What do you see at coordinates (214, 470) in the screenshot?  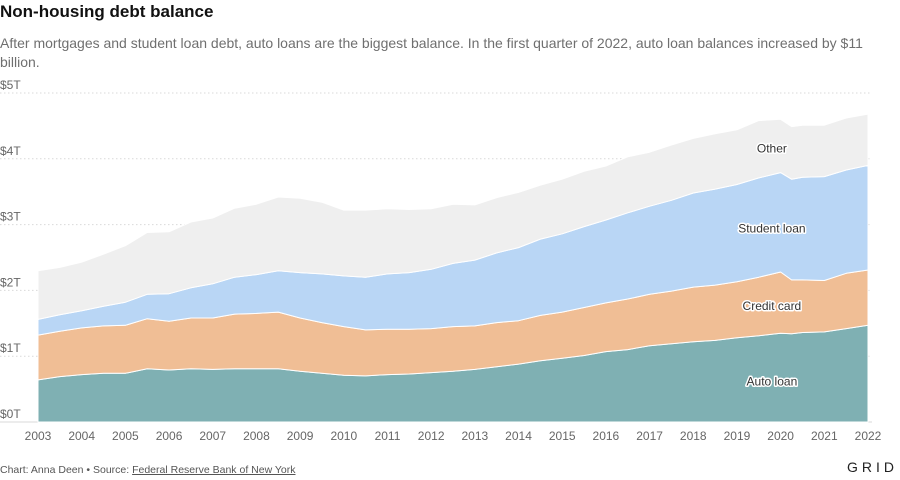 I see `source-link: Federal Reserve Bank of New York` at bounding box center [214, 470].